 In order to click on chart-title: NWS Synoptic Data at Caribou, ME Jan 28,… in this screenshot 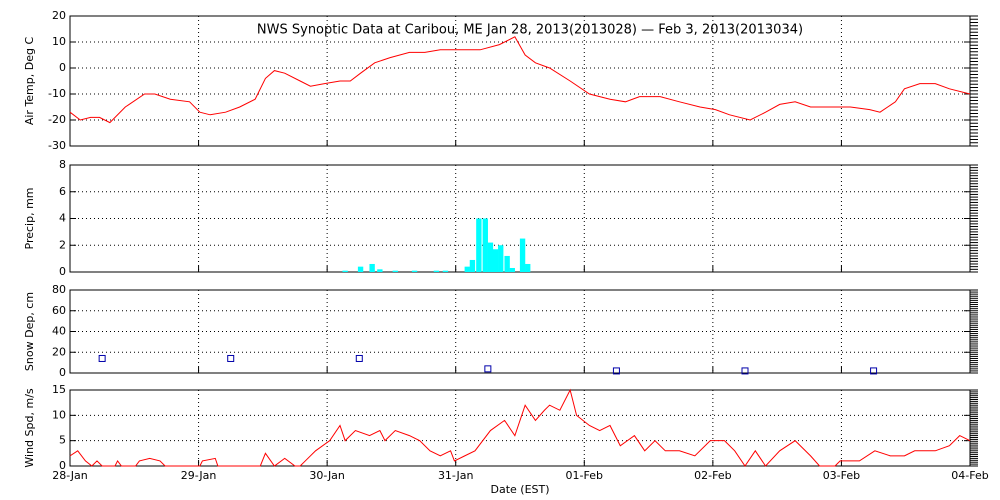, I will do `click(530, 30)`.